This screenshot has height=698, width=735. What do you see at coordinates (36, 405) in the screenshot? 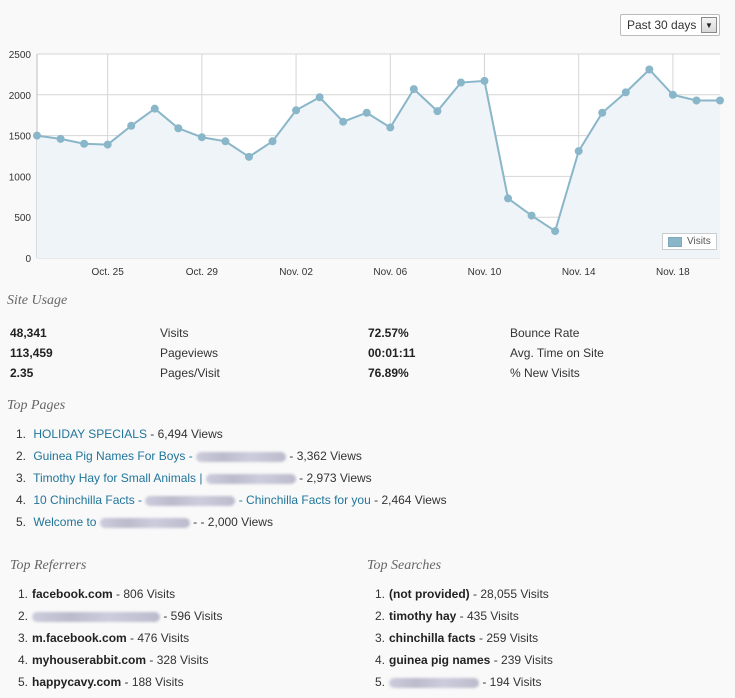
I see `top-pages-title: Top Pages` at bounding box center [36, 405].